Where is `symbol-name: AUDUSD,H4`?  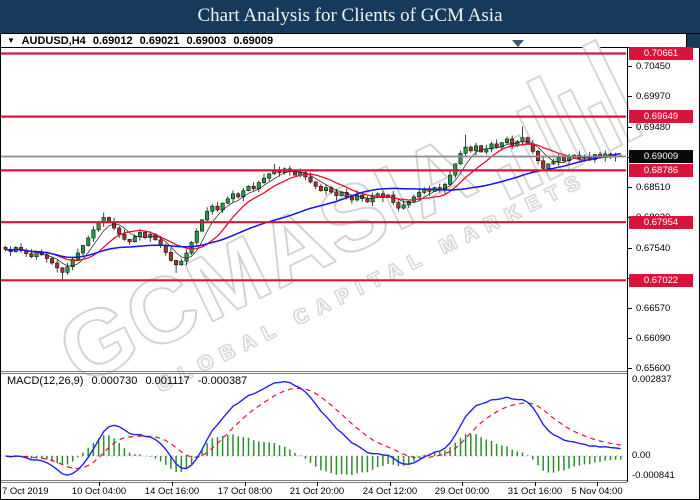 symbol-name: AUDUSD,H4 is located at coordinates (53, 41).